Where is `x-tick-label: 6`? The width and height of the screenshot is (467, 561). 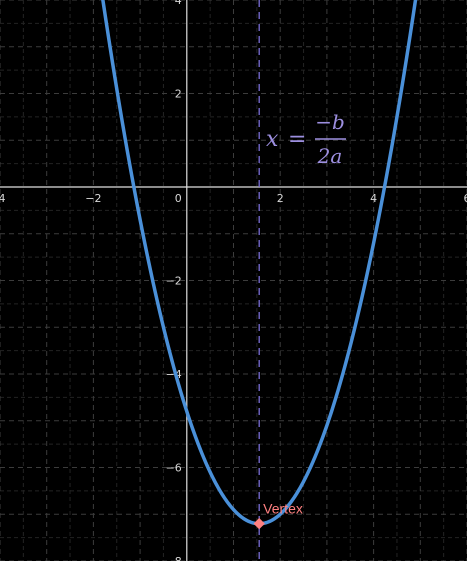
x-tick-label: 6 is located at coordinates (465, 198).